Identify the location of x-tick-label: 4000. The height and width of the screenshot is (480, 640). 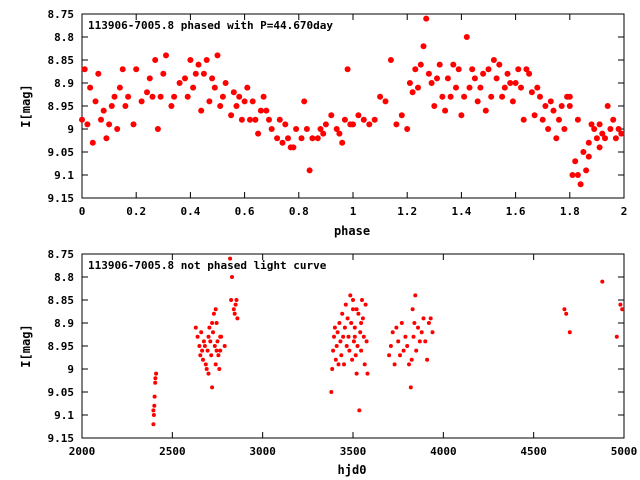
(443, 451).